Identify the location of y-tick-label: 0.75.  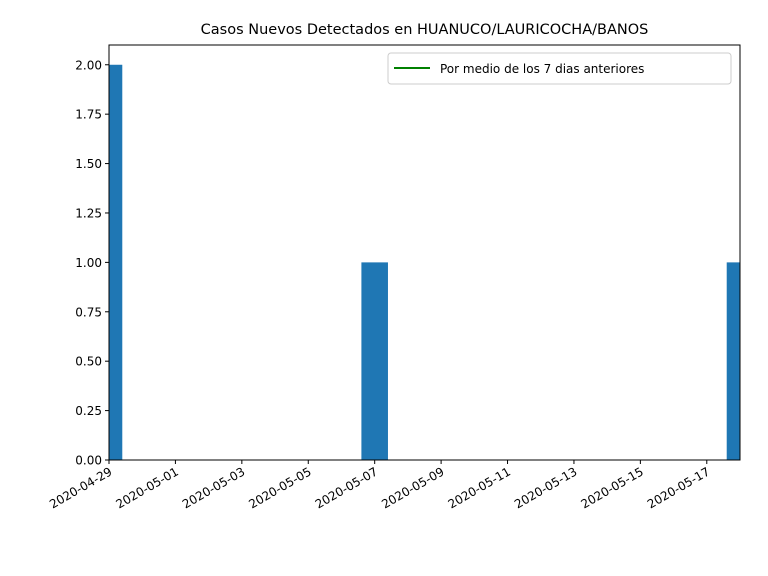
(88, 312).